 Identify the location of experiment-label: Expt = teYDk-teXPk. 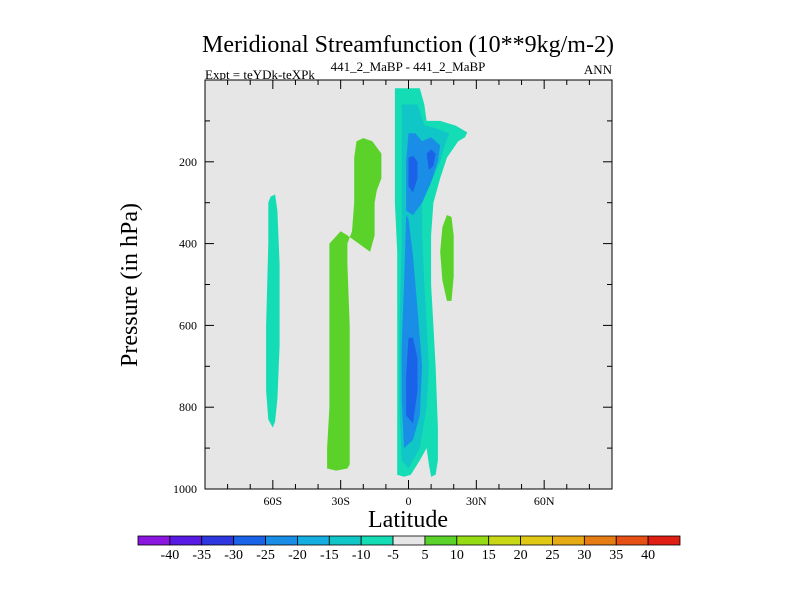
(260, 74).